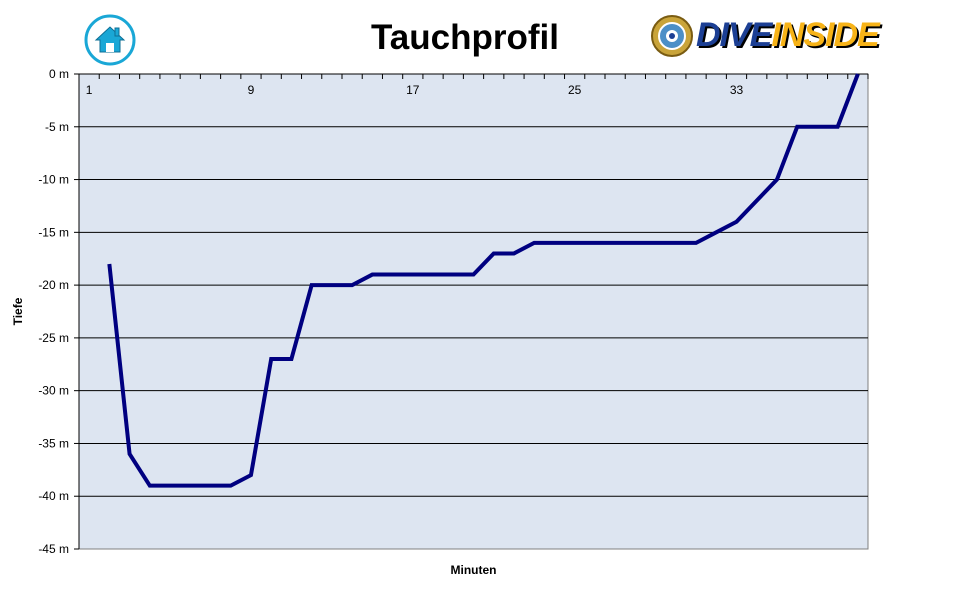  I want to click on y-axis-ticks, so click(76, 311).